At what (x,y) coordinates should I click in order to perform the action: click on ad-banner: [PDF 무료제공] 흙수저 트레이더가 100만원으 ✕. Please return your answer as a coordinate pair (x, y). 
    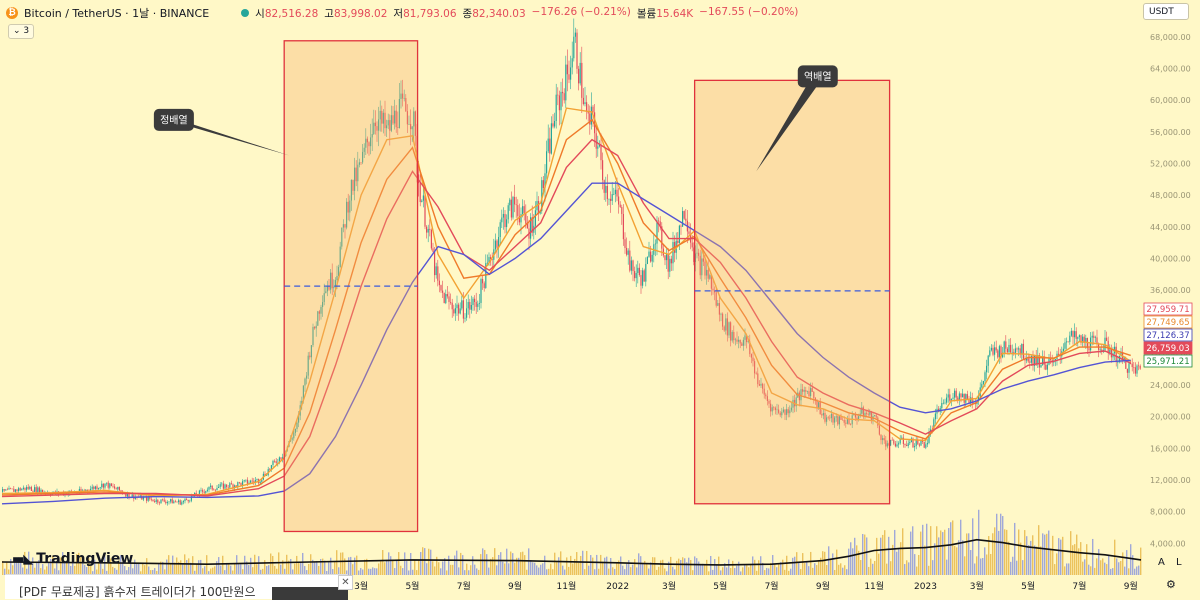
    Looking at the image, I should click on (179, 587).